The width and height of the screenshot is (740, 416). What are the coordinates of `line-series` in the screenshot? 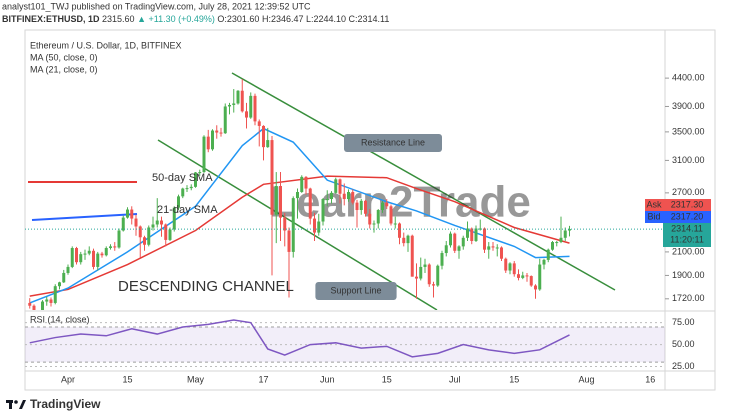 It's located at (299, 338).